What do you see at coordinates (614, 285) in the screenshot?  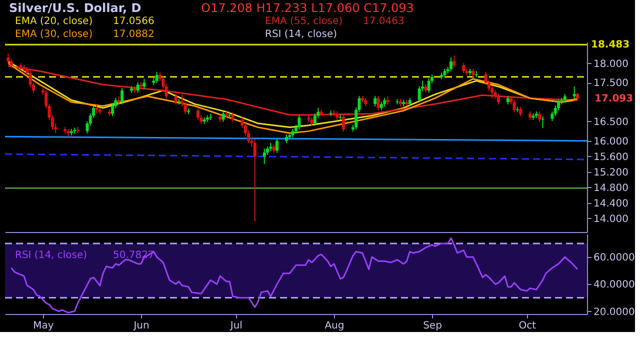 I see `y-tick-label: 40.0000` at bounding box center [614, 285].